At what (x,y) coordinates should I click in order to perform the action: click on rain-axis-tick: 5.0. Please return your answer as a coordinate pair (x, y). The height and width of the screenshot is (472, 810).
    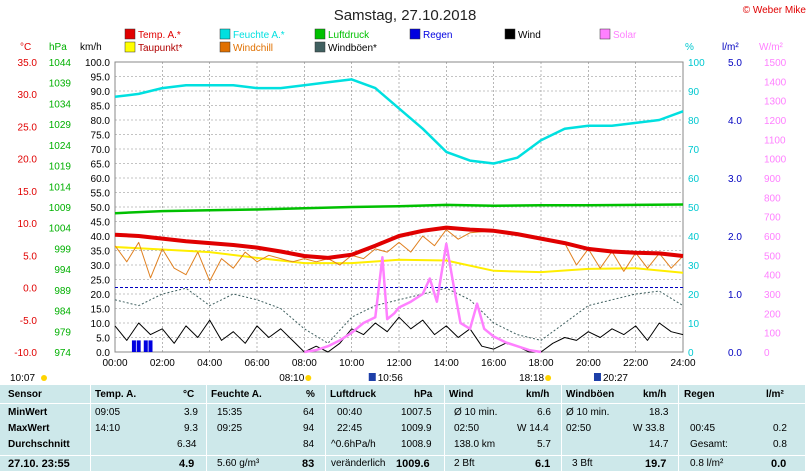
    Looking at the image, I should click on (735, 63).